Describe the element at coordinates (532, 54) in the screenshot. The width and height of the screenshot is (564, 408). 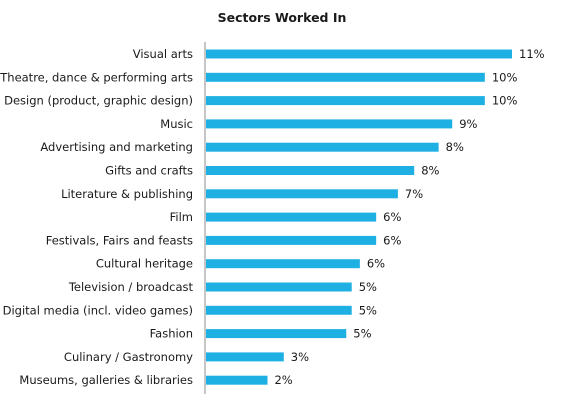
I see `data-label: 11%` at that location.